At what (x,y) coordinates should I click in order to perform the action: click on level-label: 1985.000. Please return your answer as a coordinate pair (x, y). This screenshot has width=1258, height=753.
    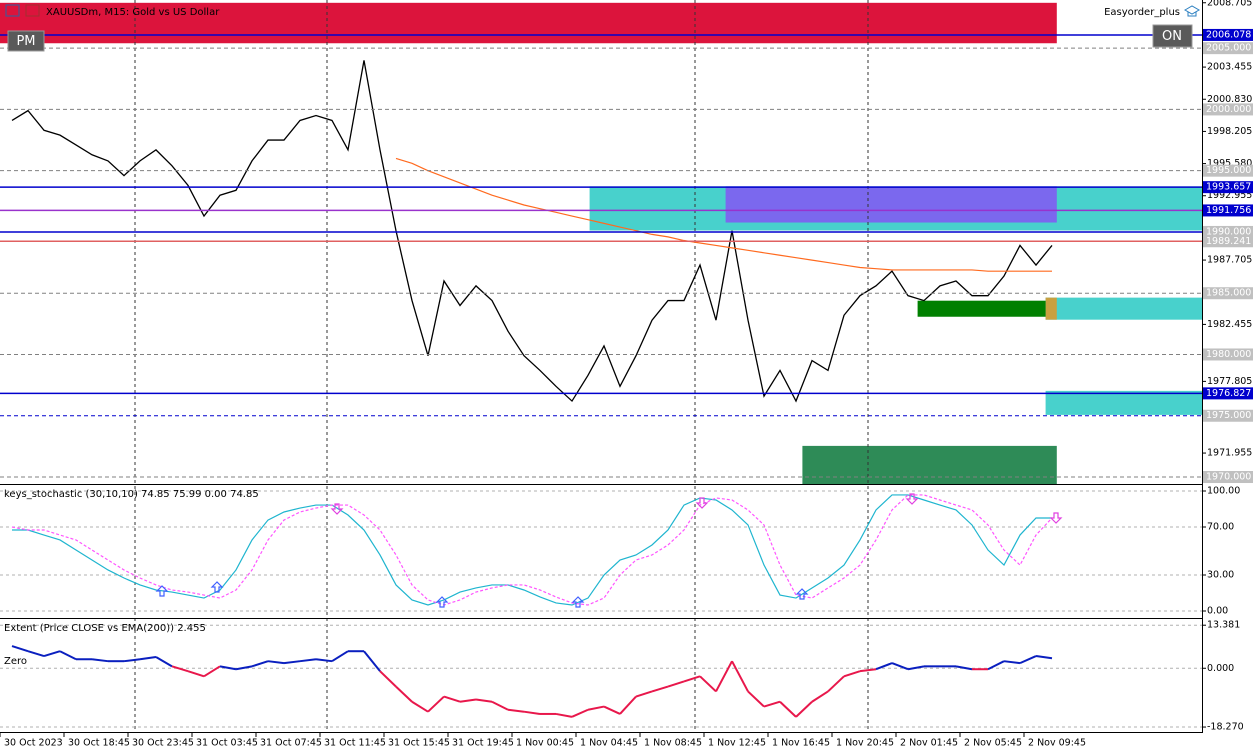
    Looking at the image, I should click on (1228, 293).